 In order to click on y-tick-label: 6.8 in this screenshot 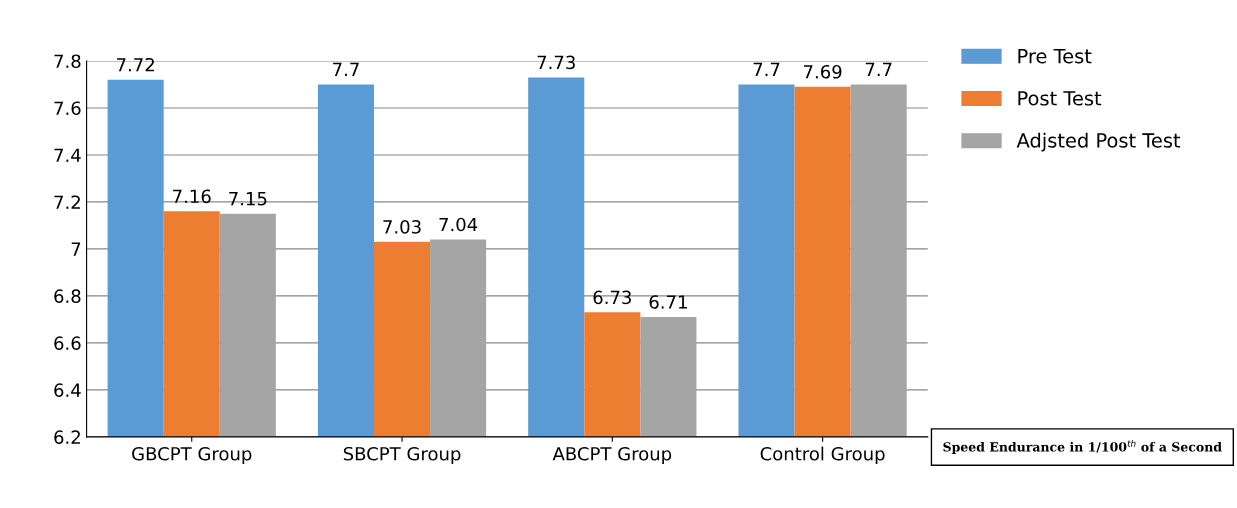, I will do `click(67, 296)`.